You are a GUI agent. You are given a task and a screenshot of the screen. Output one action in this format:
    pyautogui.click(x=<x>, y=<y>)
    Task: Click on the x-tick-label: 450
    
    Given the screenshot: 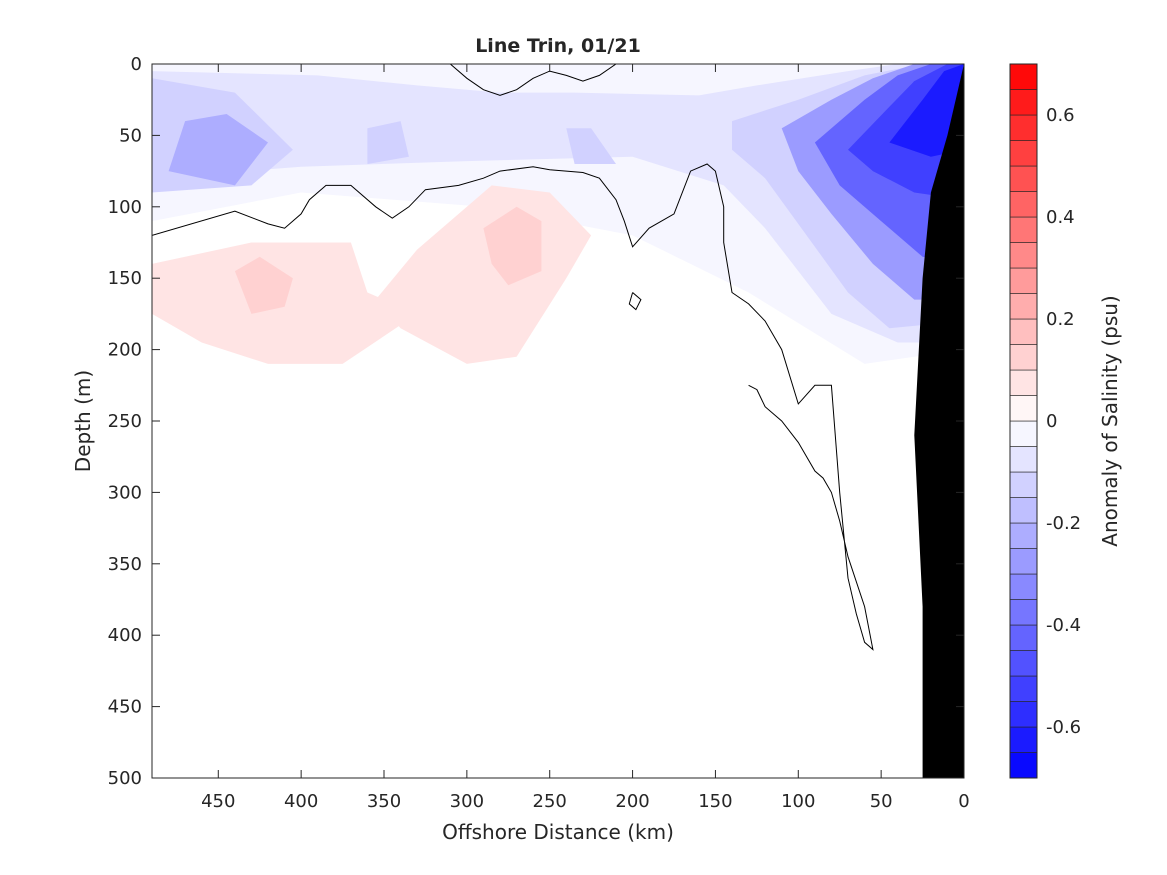 What is the action you would take?
    pyautogui.click(x=218, y=801)
    